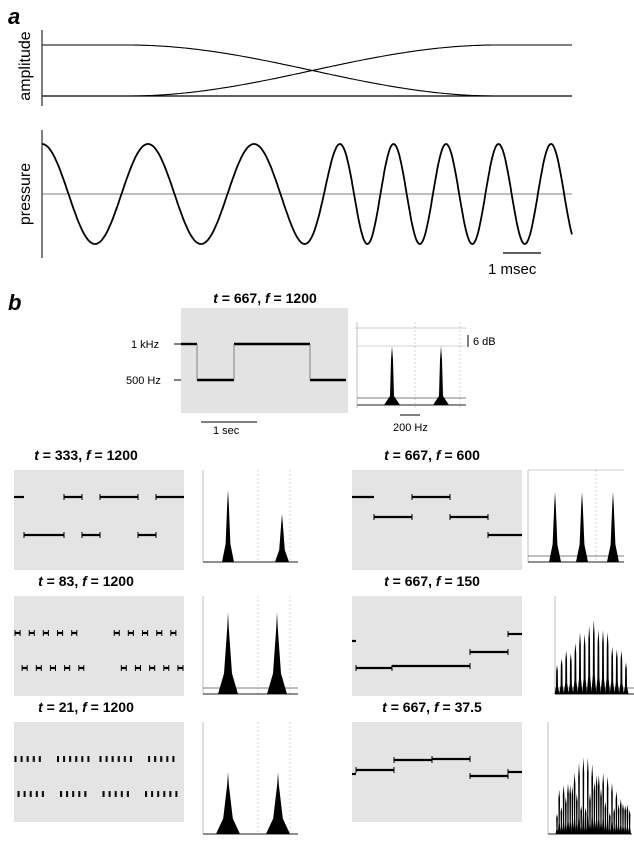 The height and width of the screenshot is (842, 634). What do you see at coordinates (14, 16) in the screenshot?
I see `panel-a-letter: a` at bounding box center [14, 16].